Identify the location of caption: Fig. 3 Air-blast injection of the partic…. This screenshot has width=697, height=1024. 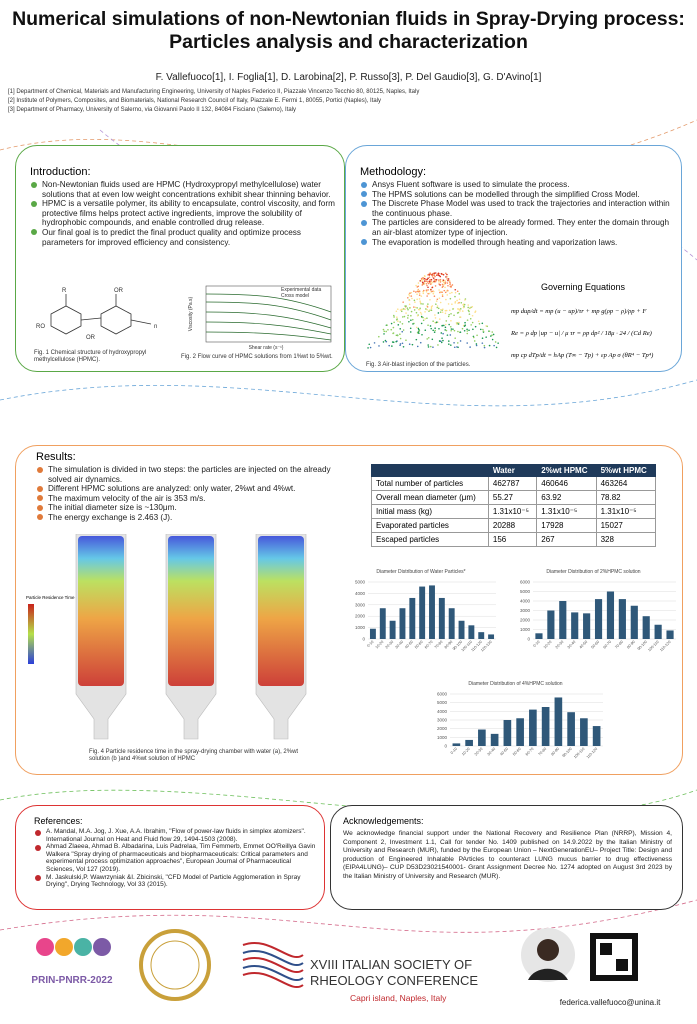
(418, 365).